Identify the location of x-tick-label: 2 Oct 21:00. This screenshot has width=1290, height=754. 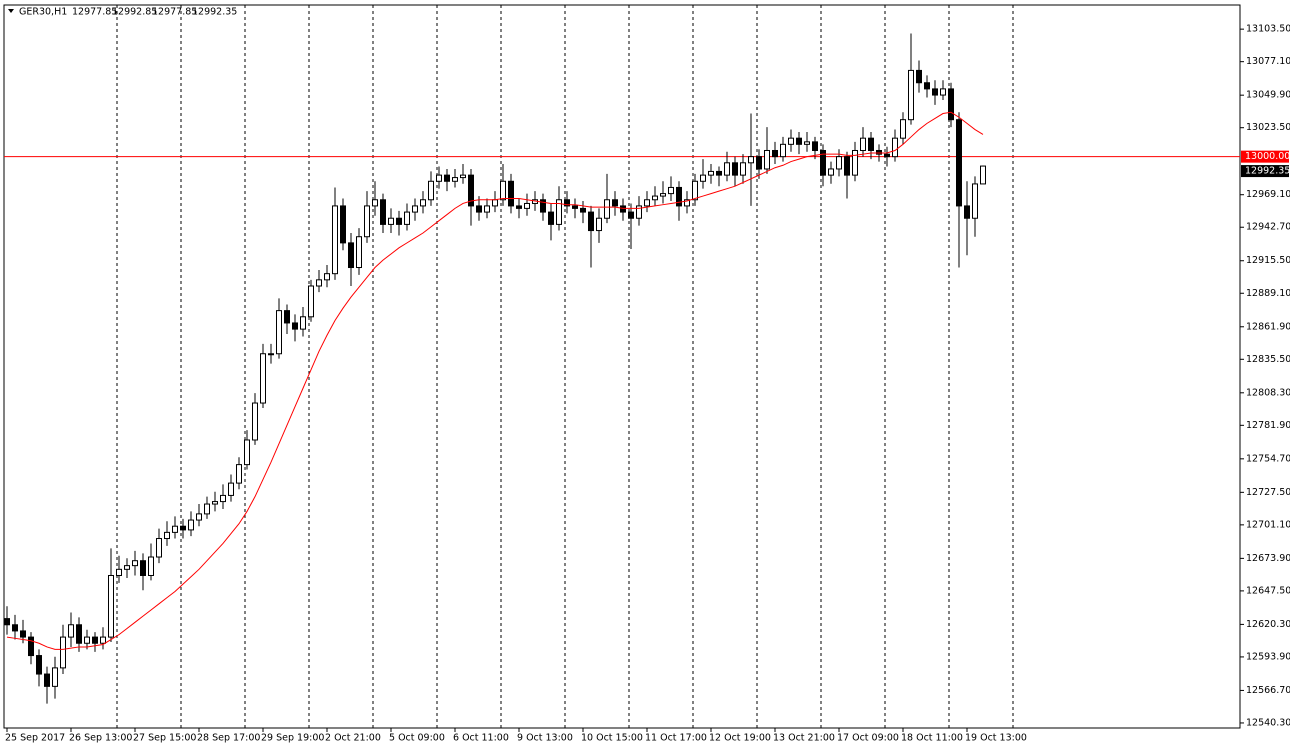
(353, 738).